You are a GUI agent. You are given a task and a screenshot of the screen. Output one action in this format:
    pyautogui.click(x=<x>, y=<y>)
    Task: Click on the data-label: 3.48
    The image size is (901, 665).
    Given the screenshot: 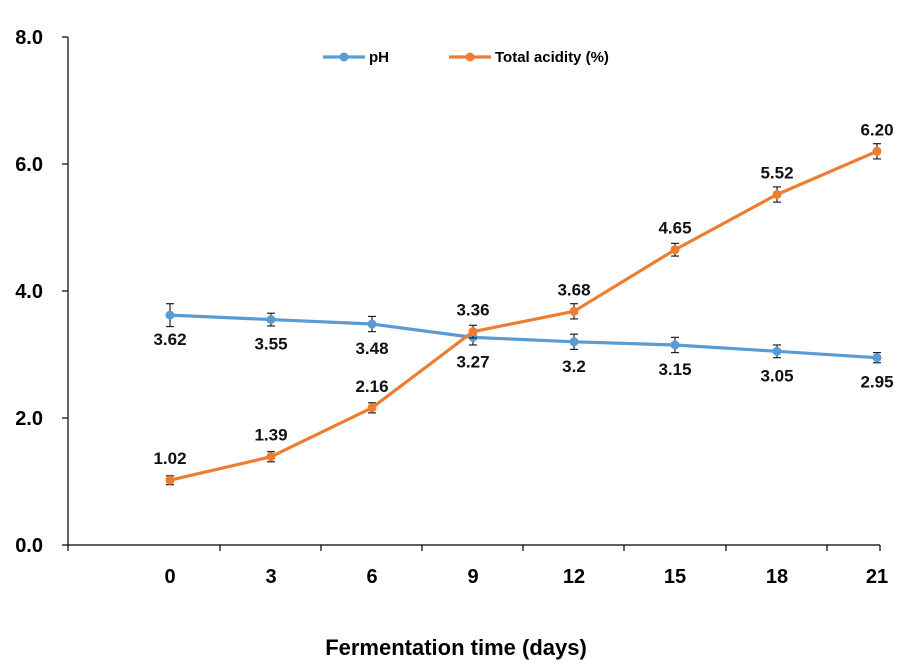 What is the action you would take?
    pyautogui.click(x=371, y=348)
    